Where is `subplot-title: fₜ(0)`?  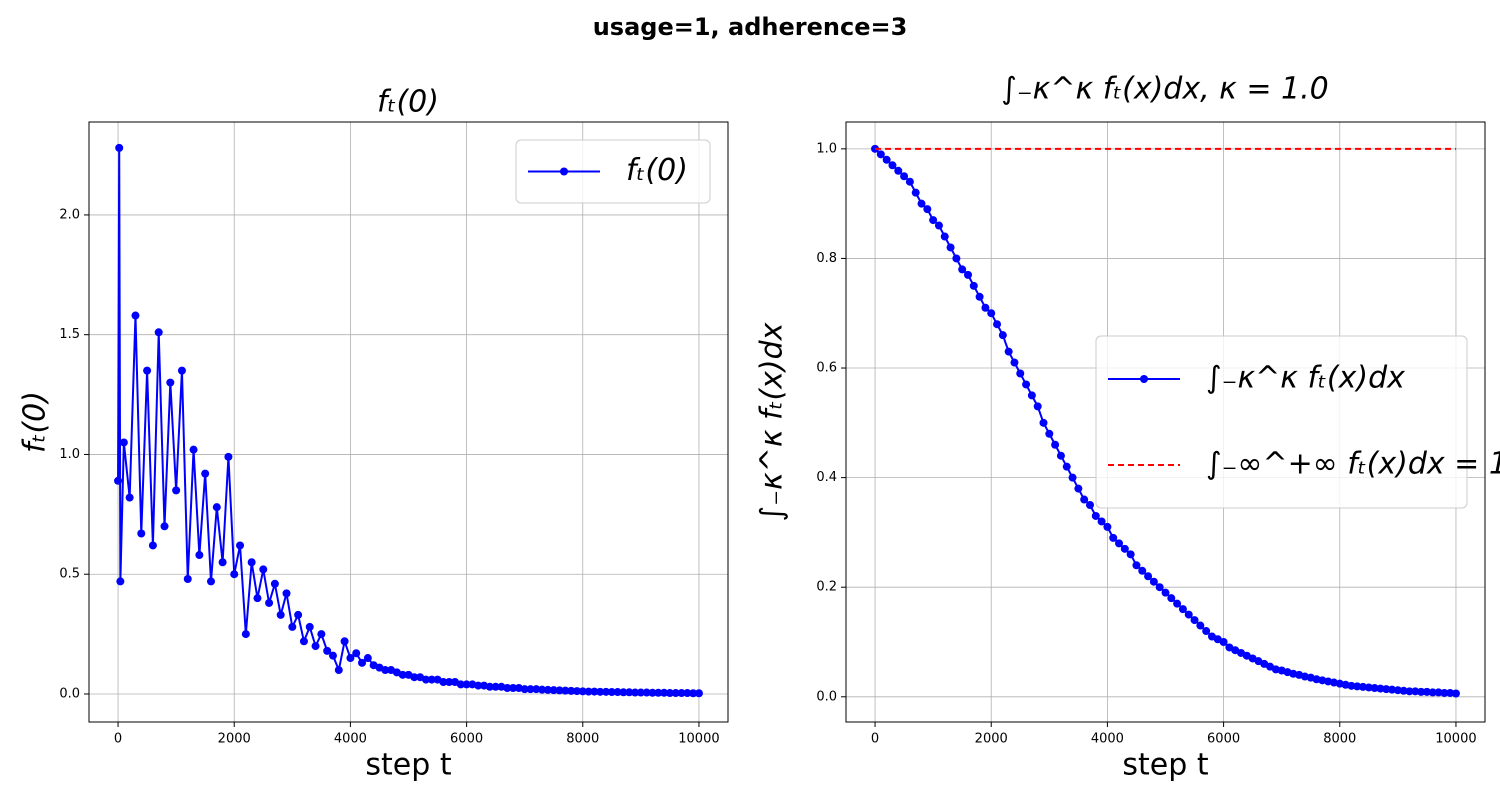 subplot-title: fₜ(0) is located at coordinates (408, 102).